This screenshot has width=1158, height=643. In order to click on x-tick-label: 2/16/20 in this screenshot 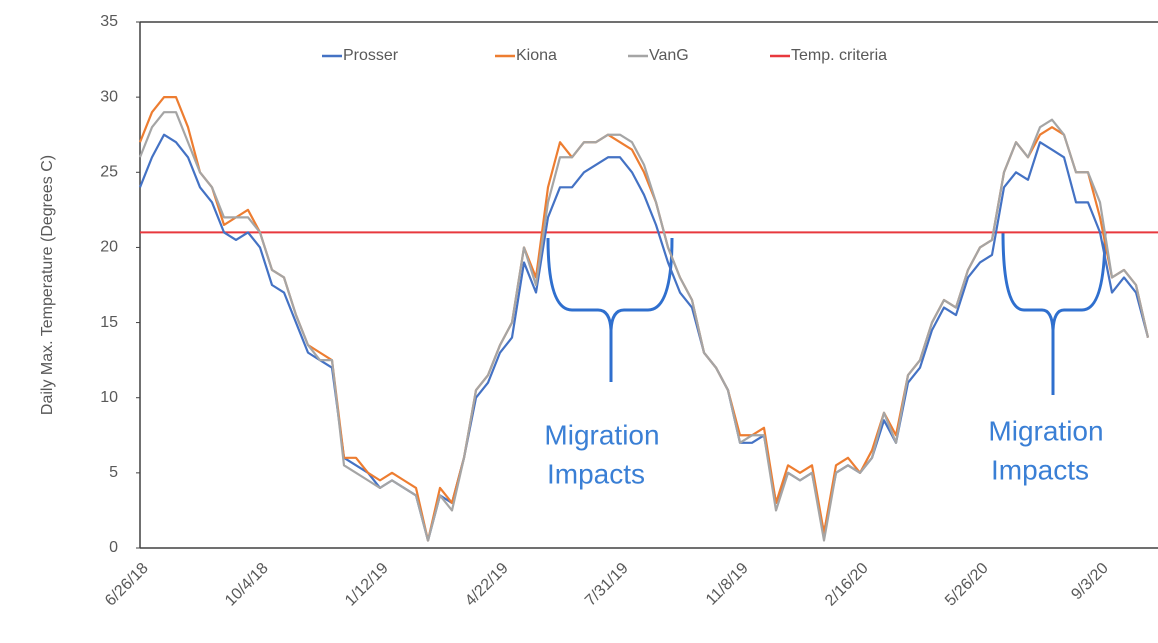, I will do `click(847, 585)`.